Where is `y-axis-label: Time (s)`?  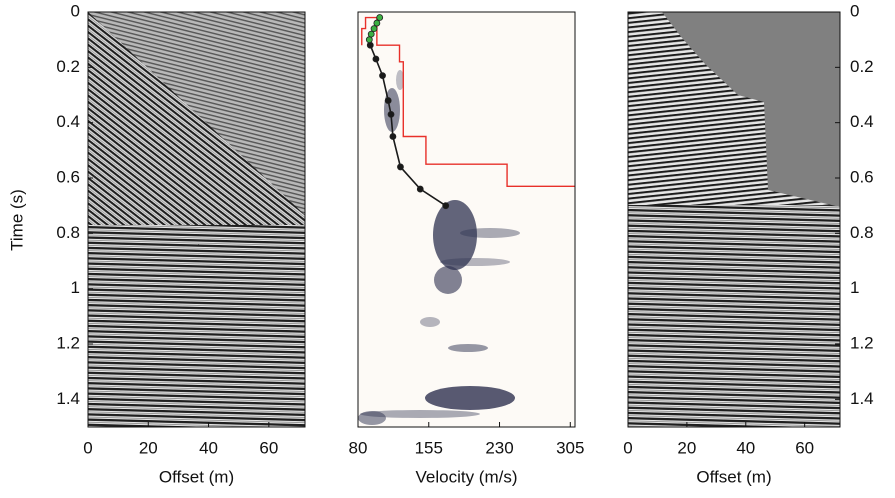
y-axis-label: Time (s) is located at coordinates (16, 220).